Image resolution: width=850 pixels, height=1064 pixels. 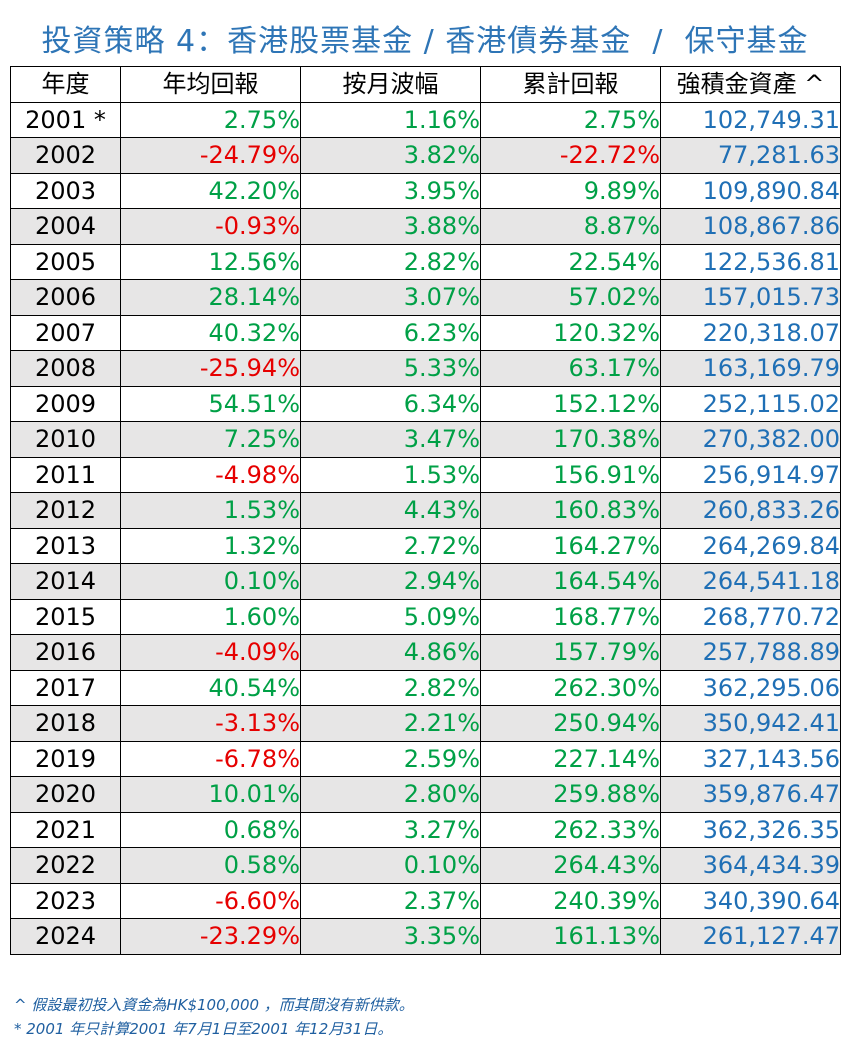 I want to click on year-cell: 2009, so click(x=65, y=403).